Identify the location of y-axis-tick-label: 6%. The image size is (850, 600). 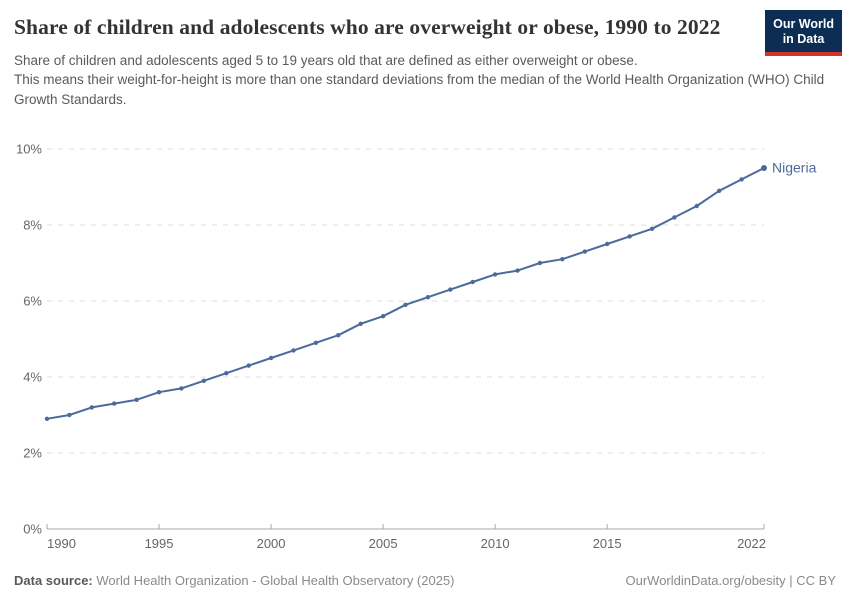
(32, 301).